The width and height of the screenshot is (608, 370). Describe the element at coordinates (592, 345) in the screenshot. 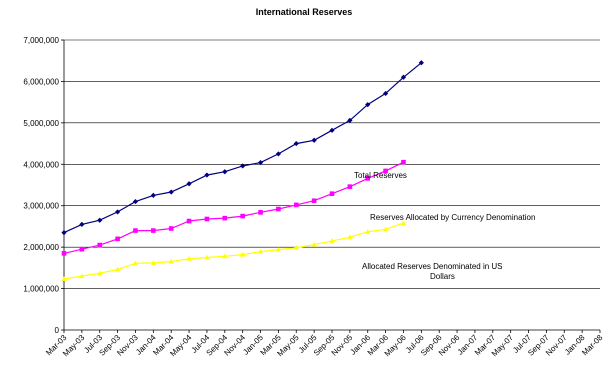

I see `x-tick-label: Mar-08` at that location.